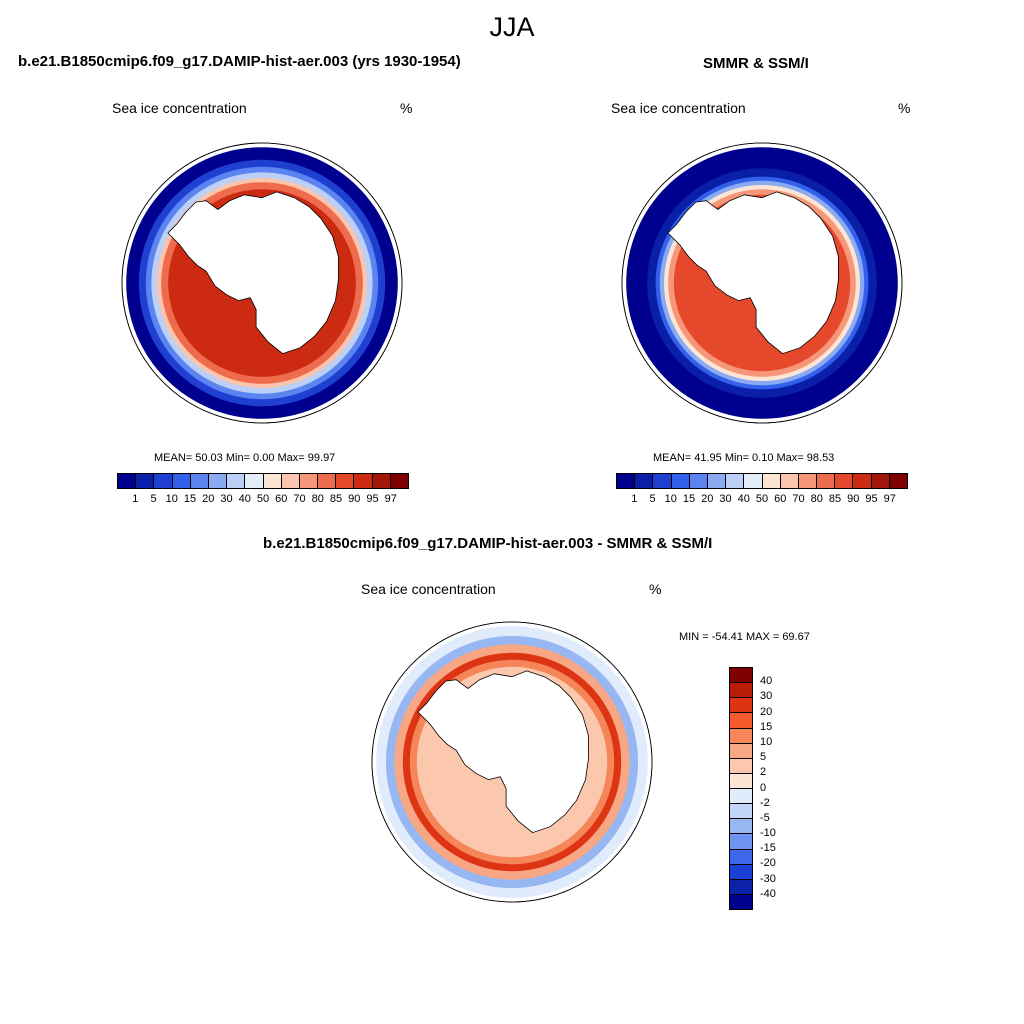 This screenshot has height=1024, width=1024. I want to click on colorbar-tick-label: 97, so click(889, 499).